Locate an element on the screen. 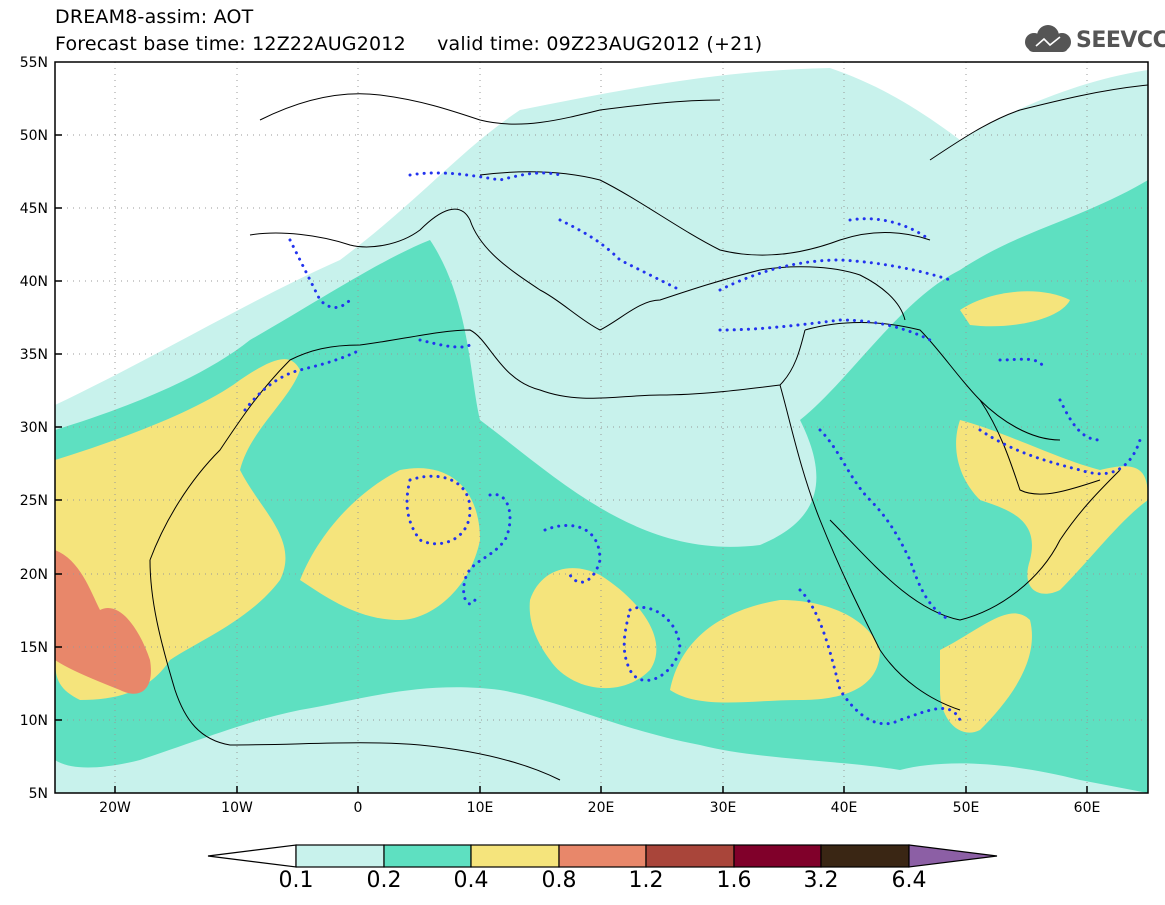 The width and height of the screenshot is (1165, 905). colorbar-label: 0.2 is located at coordinates (384, 880).